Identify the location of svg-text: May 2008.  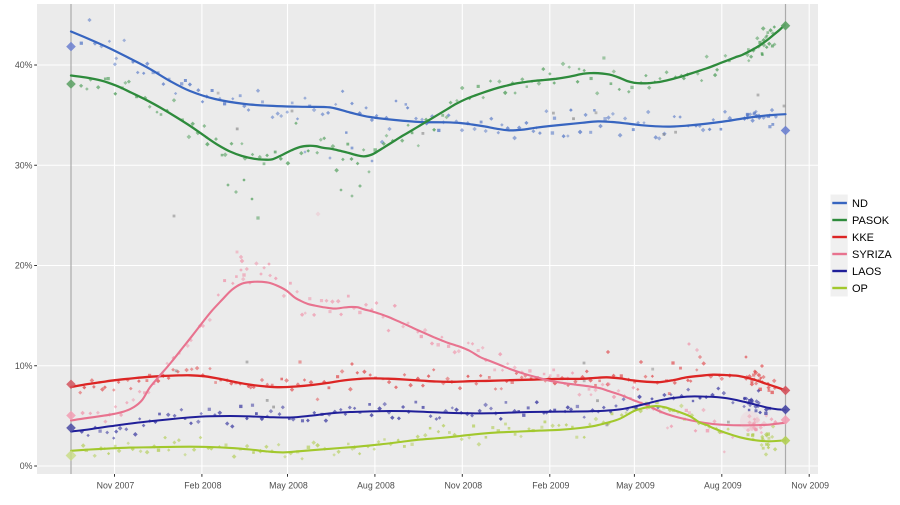
(288, 486).